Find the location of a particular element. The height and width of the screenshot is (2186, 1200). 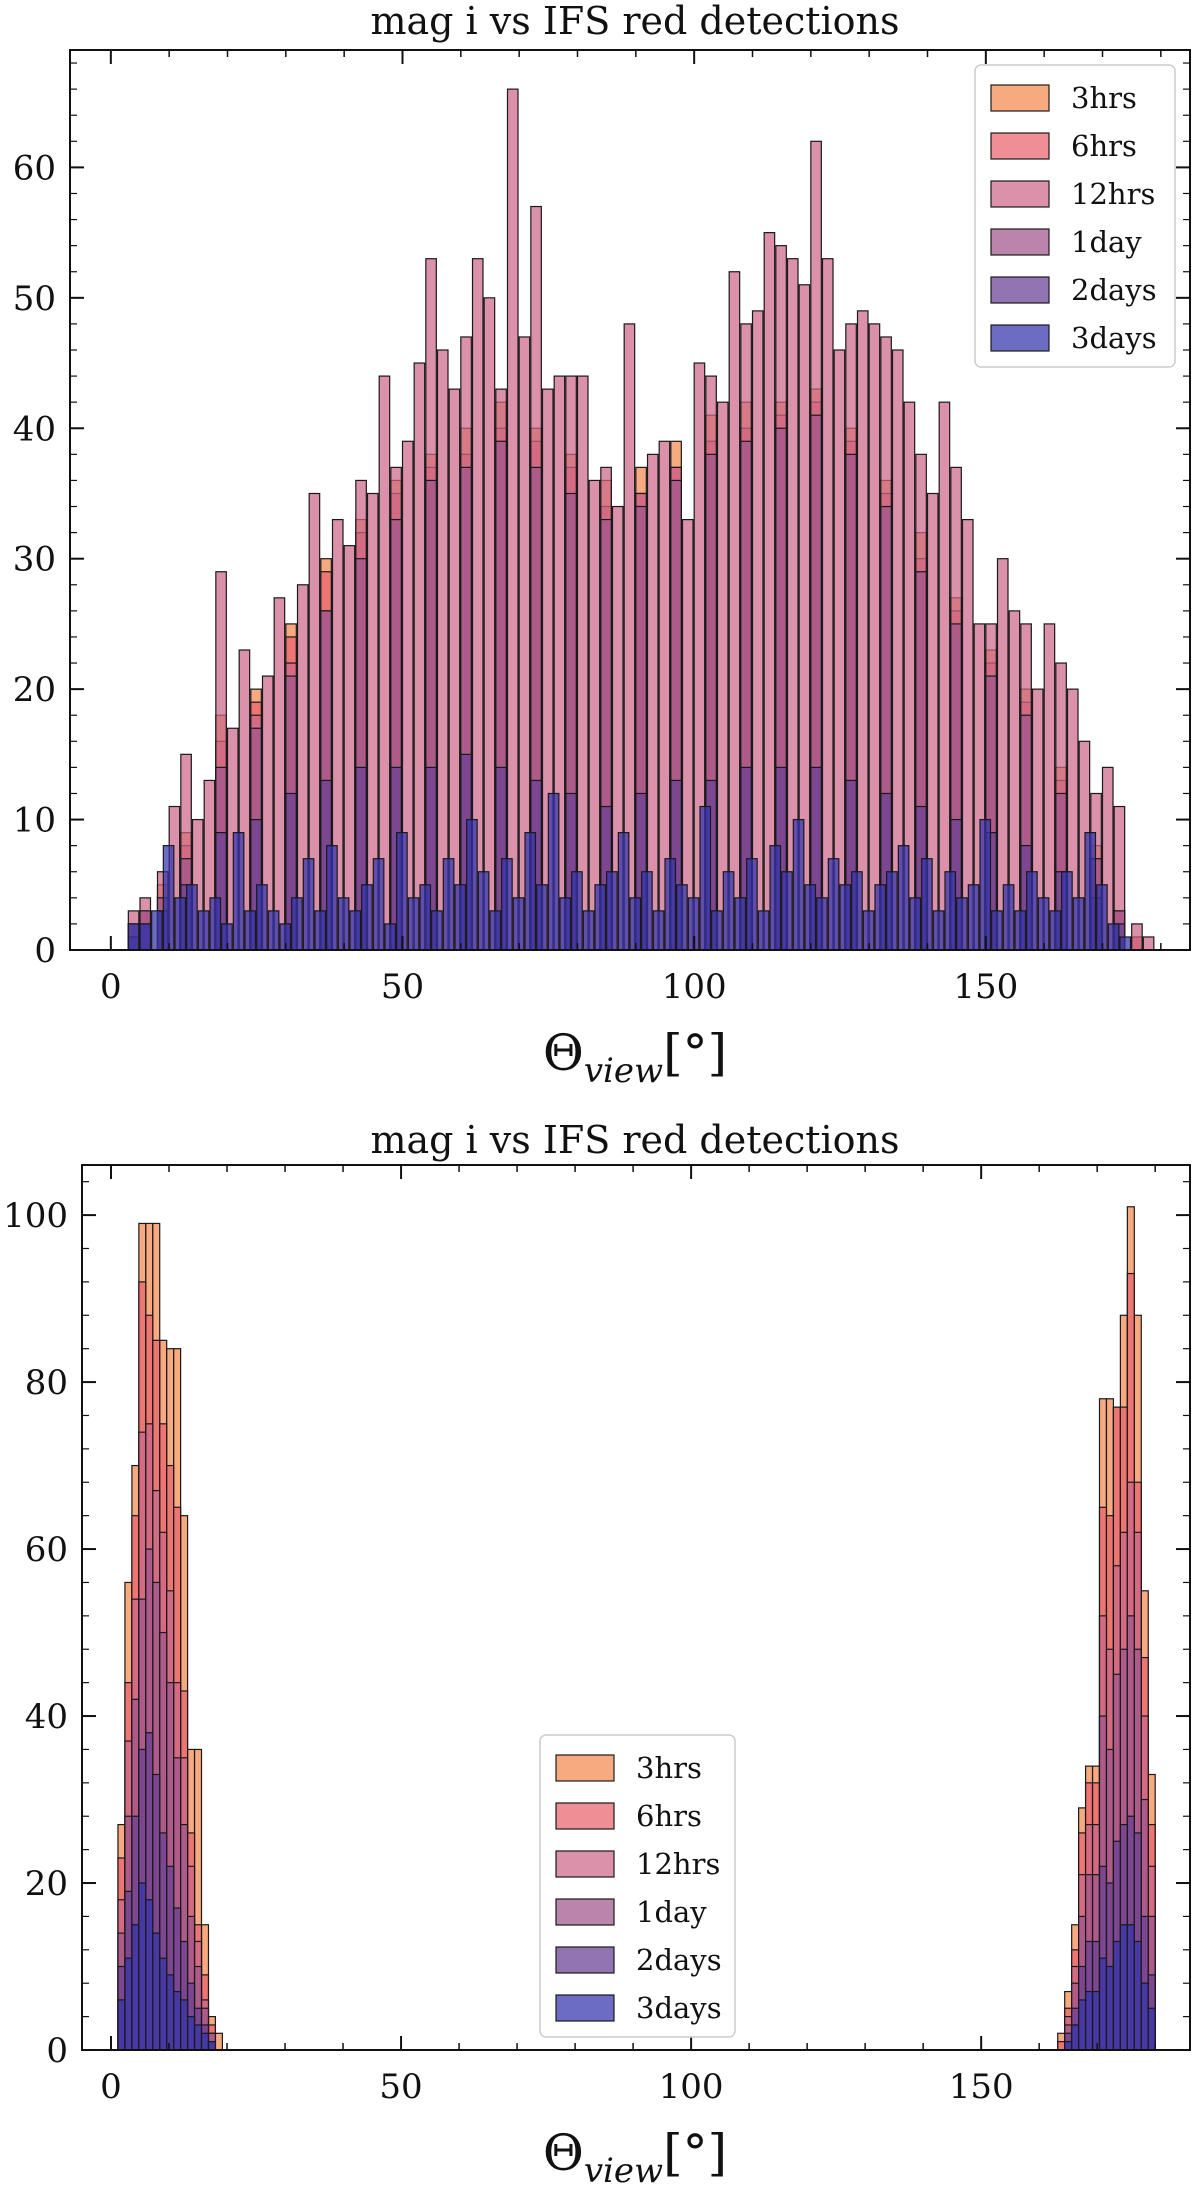

y-tick-label: 0 is located at coordinates (45, 951).